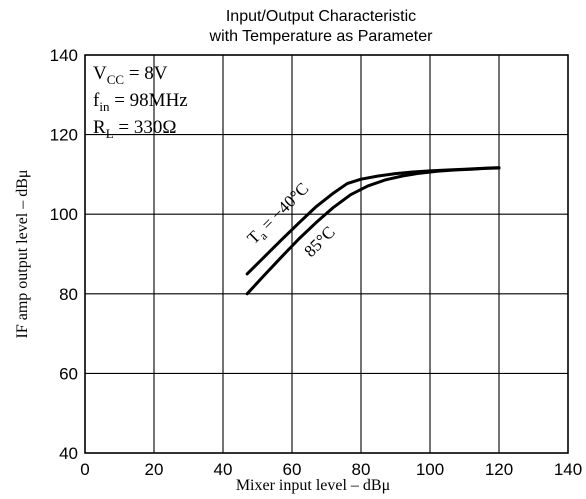 This screenshot has height=499, width=586. I want to click on condition-vcc-subscript: CC, so click(115, 79).